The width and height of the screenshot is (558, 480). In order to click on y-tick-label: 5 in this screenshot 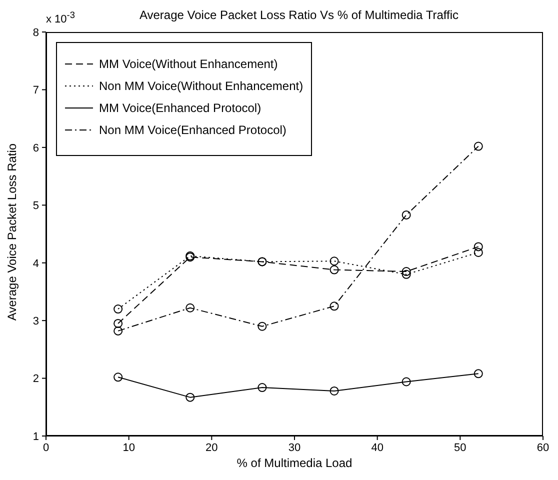, I will do `click(35, 206)`.